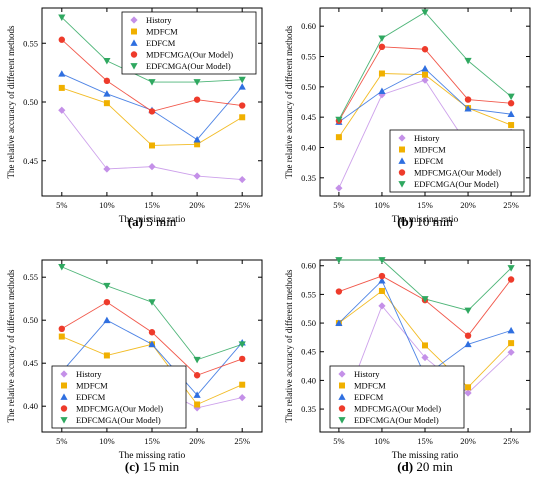 The width and height of the screenshot is (550, 487). What do you see at coordinates (425, 306) in the screenshot?
I see `chart-d-series-line` at bounding box center [425, 306].